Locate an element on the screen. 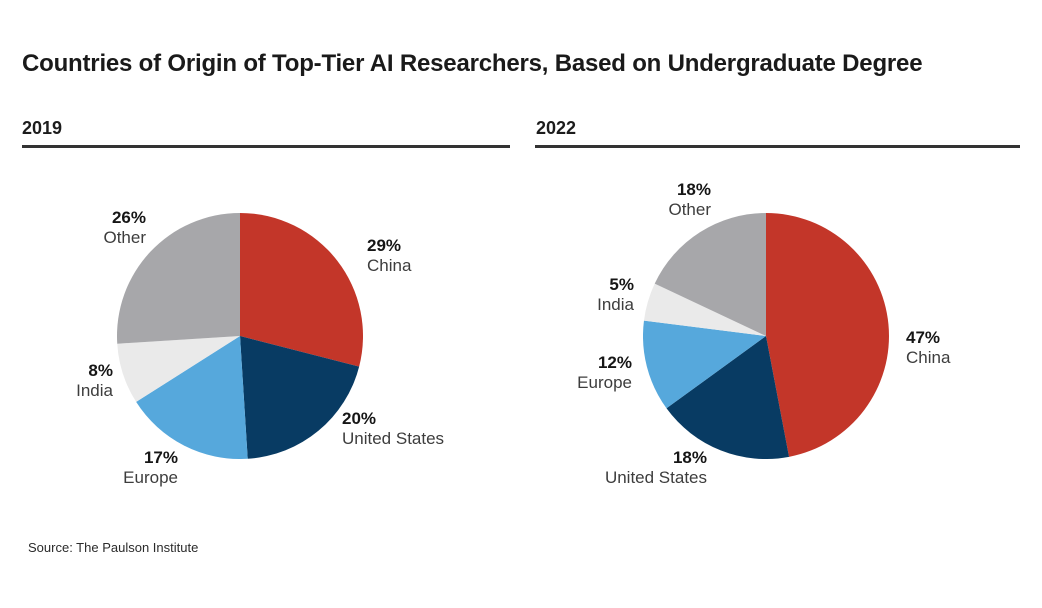  label-pct: 26% is located at coordinates (128, 217).